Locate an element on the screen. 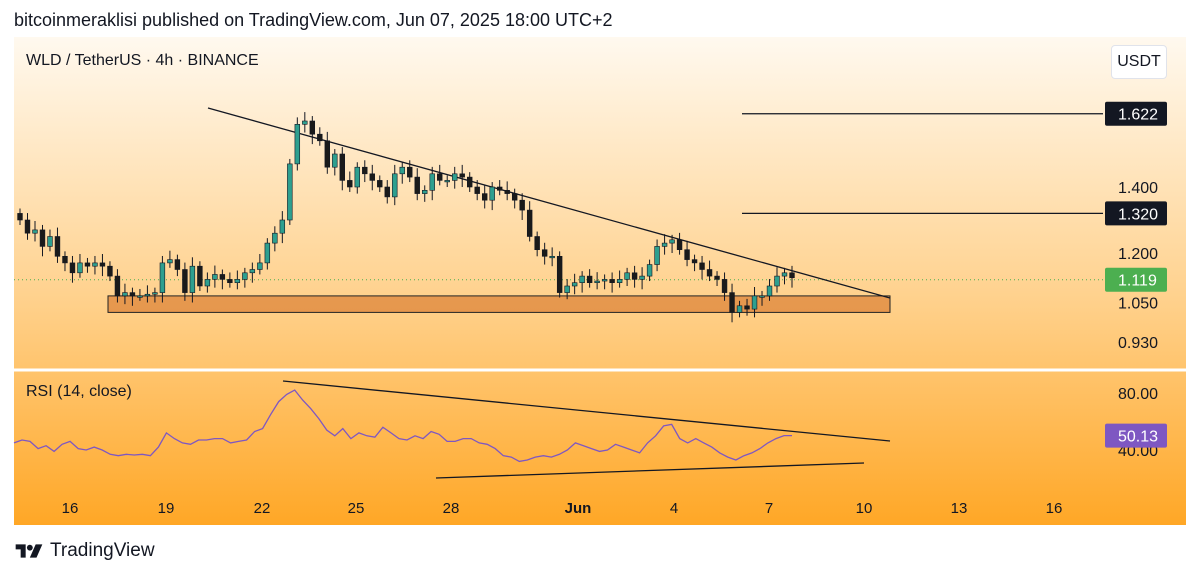 This screenshot has width=1200, height=577. rsi-indicator-title: RSI (14, close) is located at coordinates (79, 391).